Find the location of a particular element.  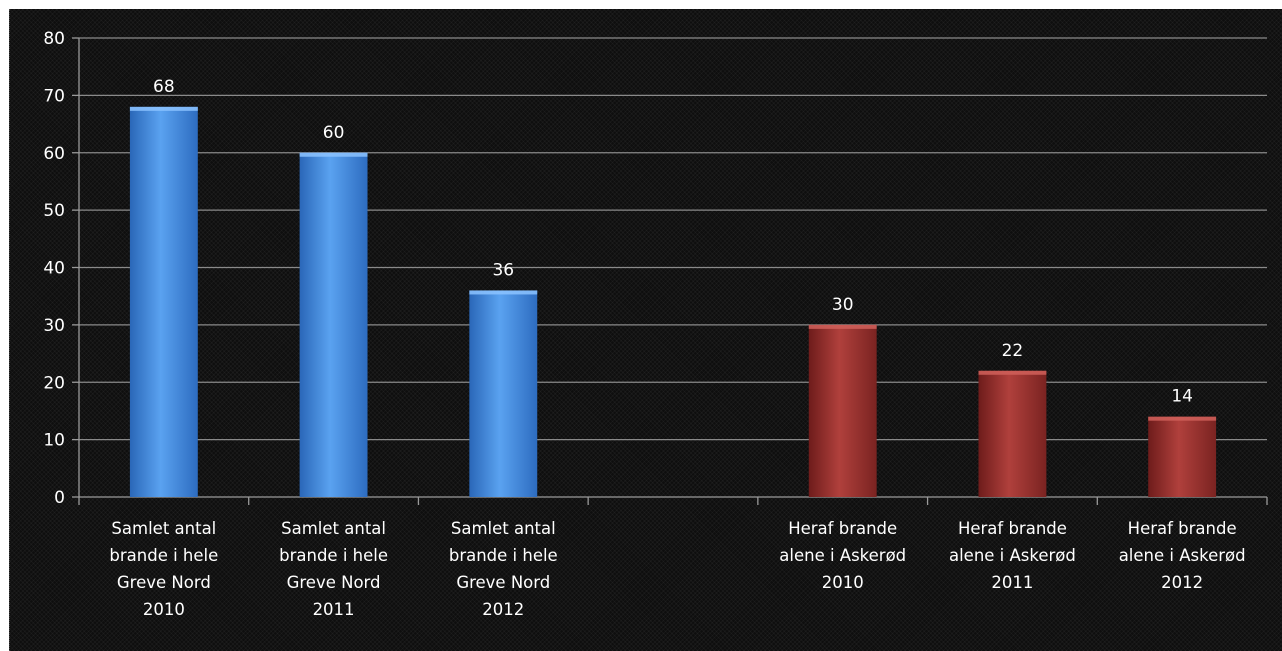

y-tick-label: 40 is located at coordinates (54, 269).